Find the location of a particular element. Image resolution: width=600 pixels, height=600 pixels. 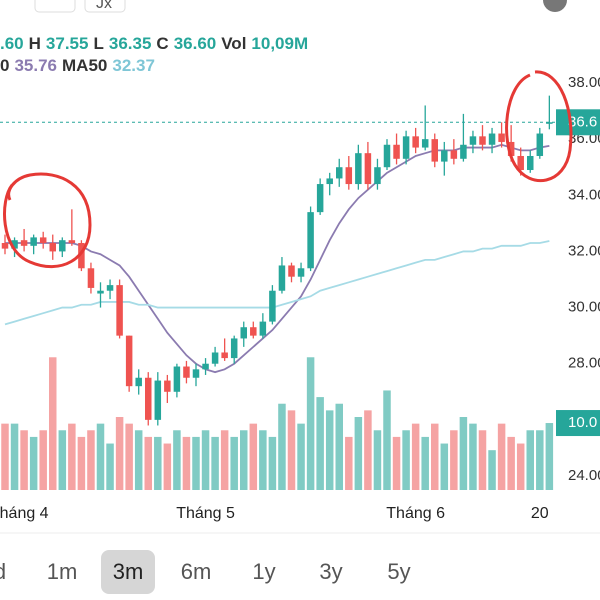

range-tab: 1y is located at coordinates (263, 571).